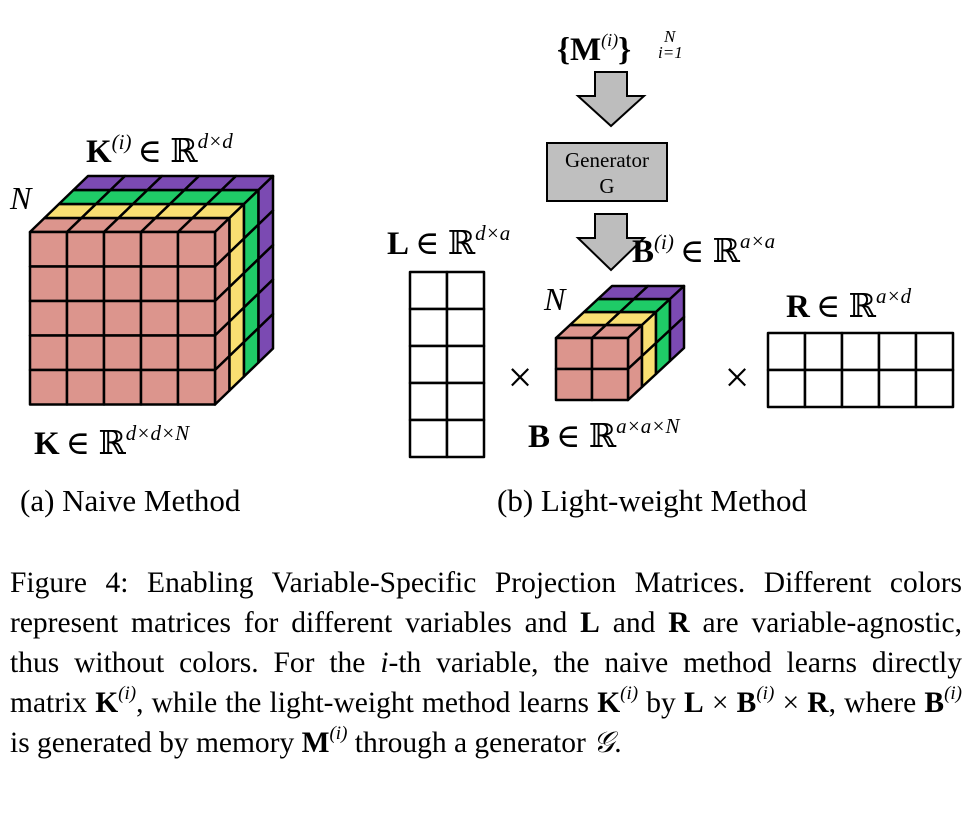 The height and width of the screenshot is (815, 972). Describe the element at coordinates (112, 441) in the screenshot. I see `naive-tensor-shape-label: K ∈ ℝd×d×N` at that location.